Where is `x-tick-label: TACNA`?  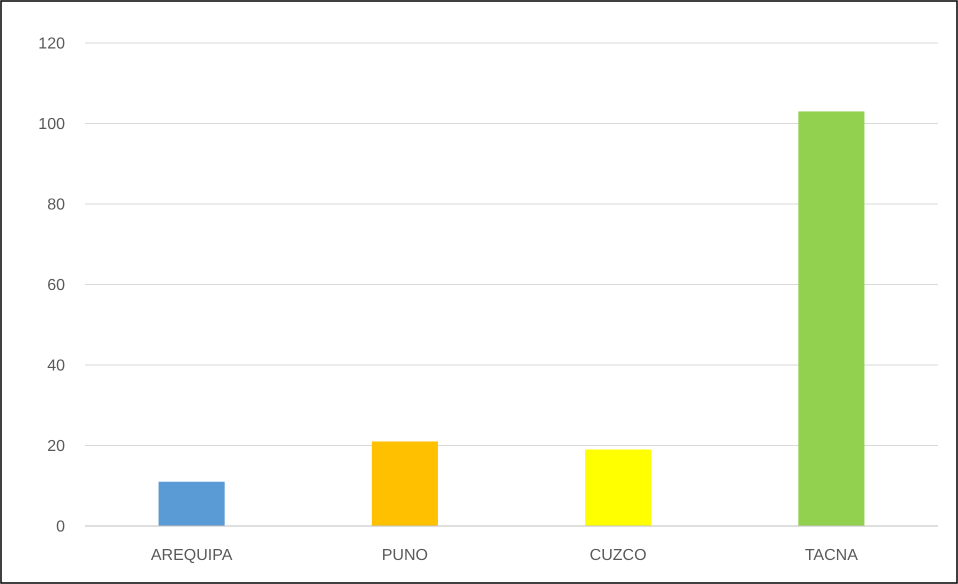
x-tick-label: TACNA is located at coordinates (831, 555).